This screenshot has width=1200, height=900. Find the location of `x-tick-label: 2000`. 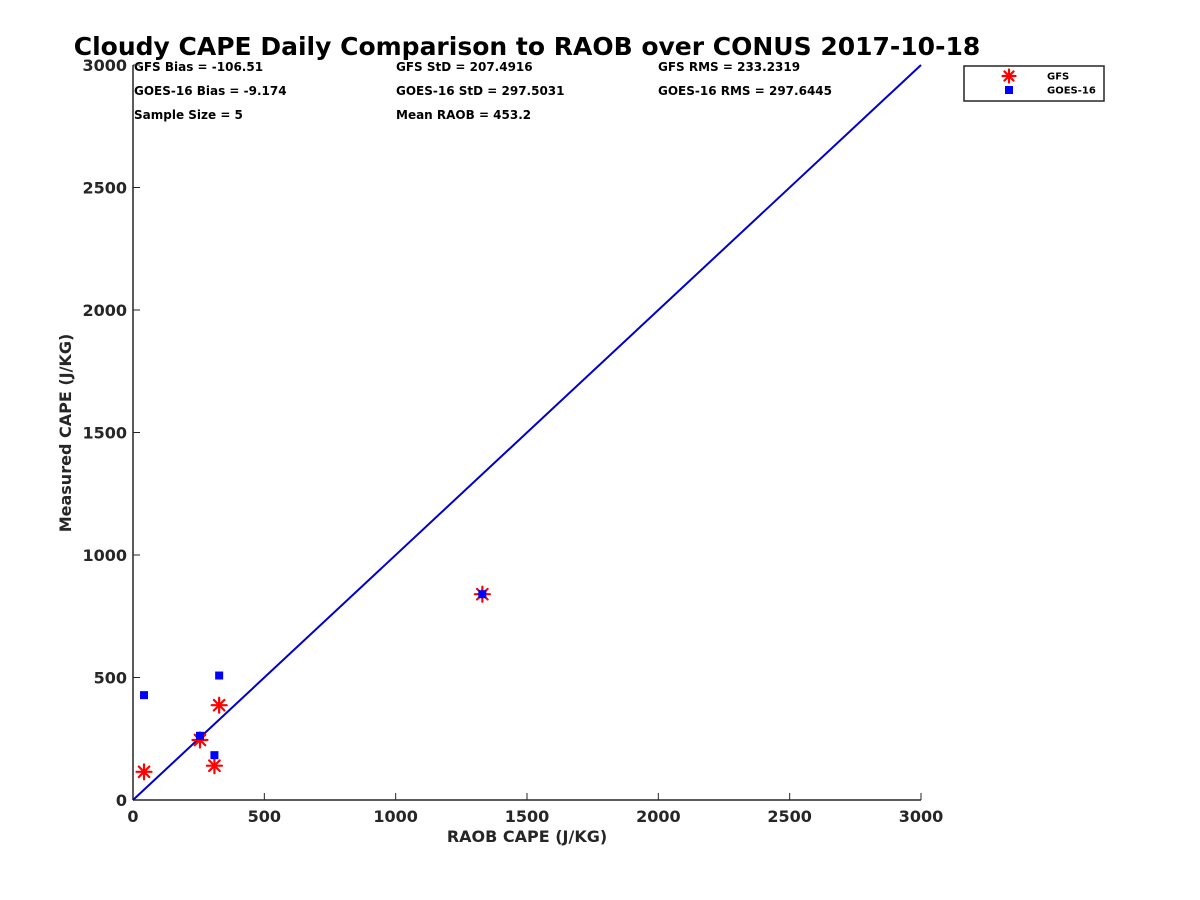

x-tick-label: 2000 is located at coordinates (658, 816).